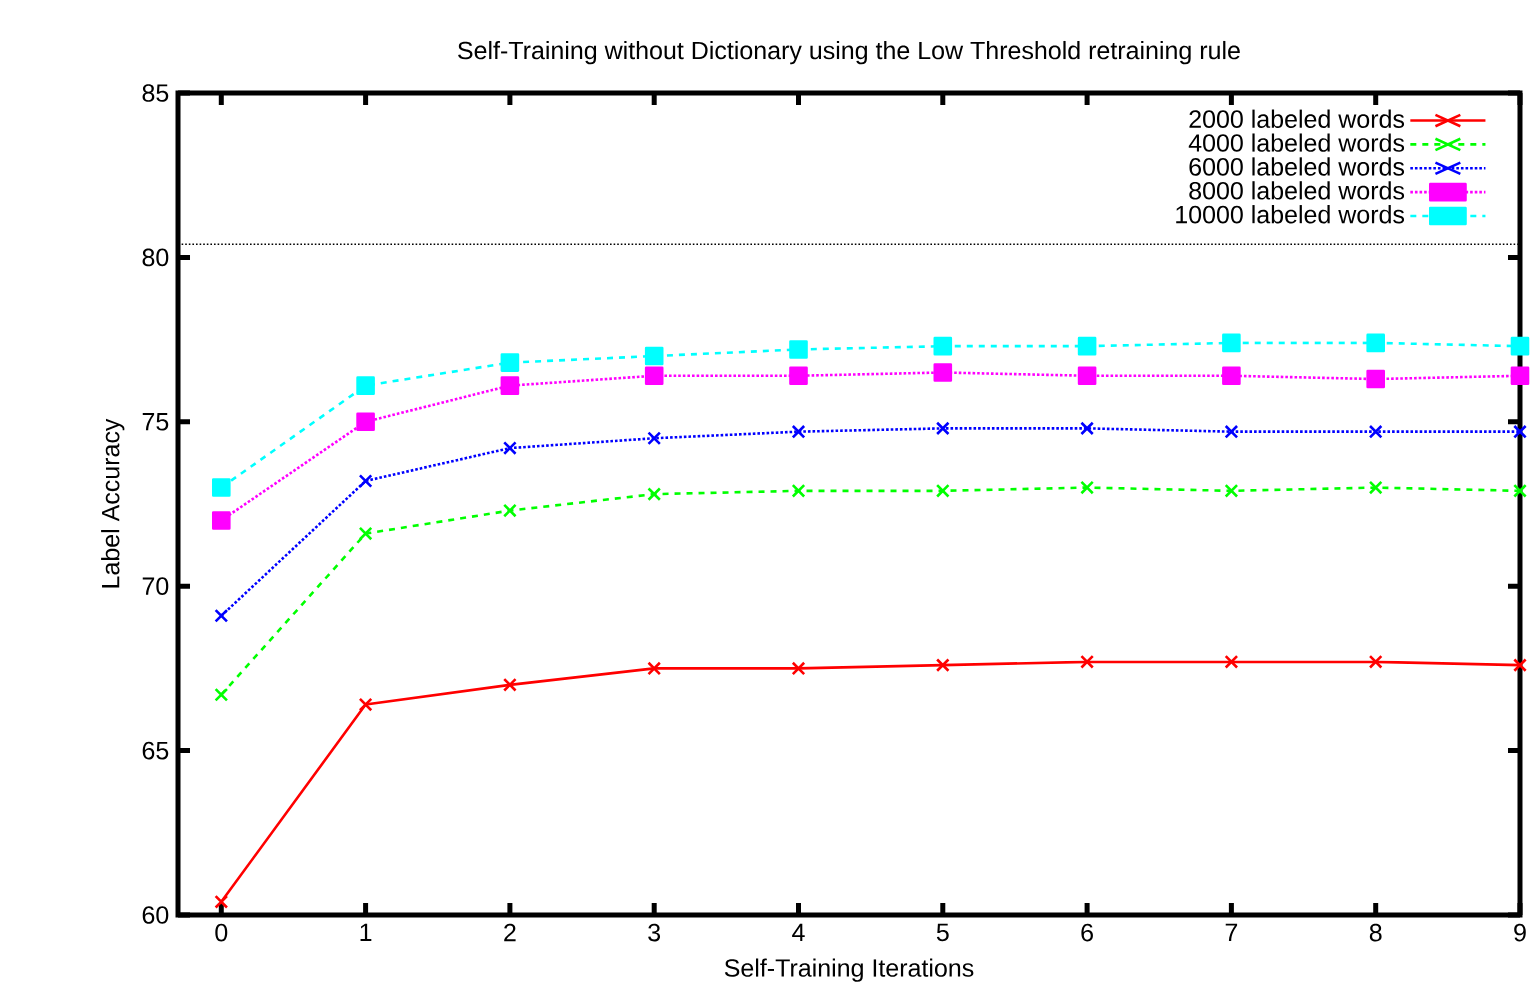  What do you see at coordinates (849, 52) in the screenshot?
I see `chart-title: Self-Training without Dictionary using the Low Threshold retraining rule` at bounding box center [849, 52].